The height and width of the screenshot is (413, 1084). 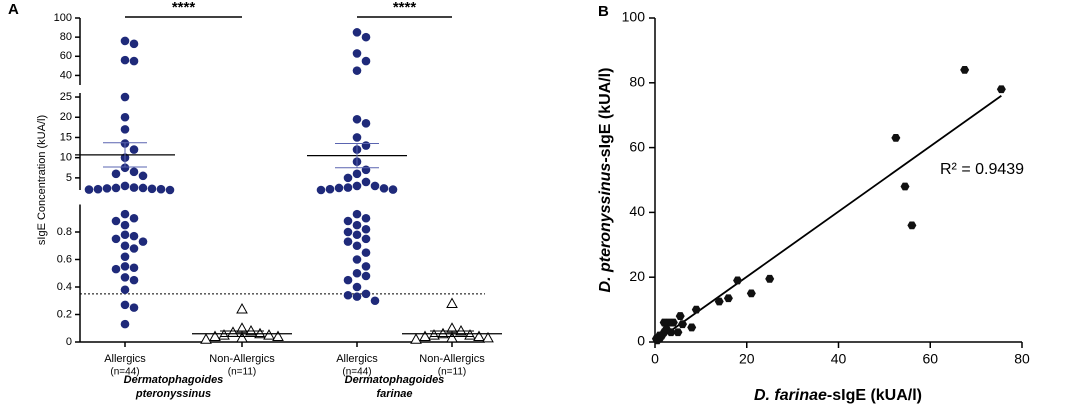 I want to click on allergen-label: farinae, so click(x=394, y=394).